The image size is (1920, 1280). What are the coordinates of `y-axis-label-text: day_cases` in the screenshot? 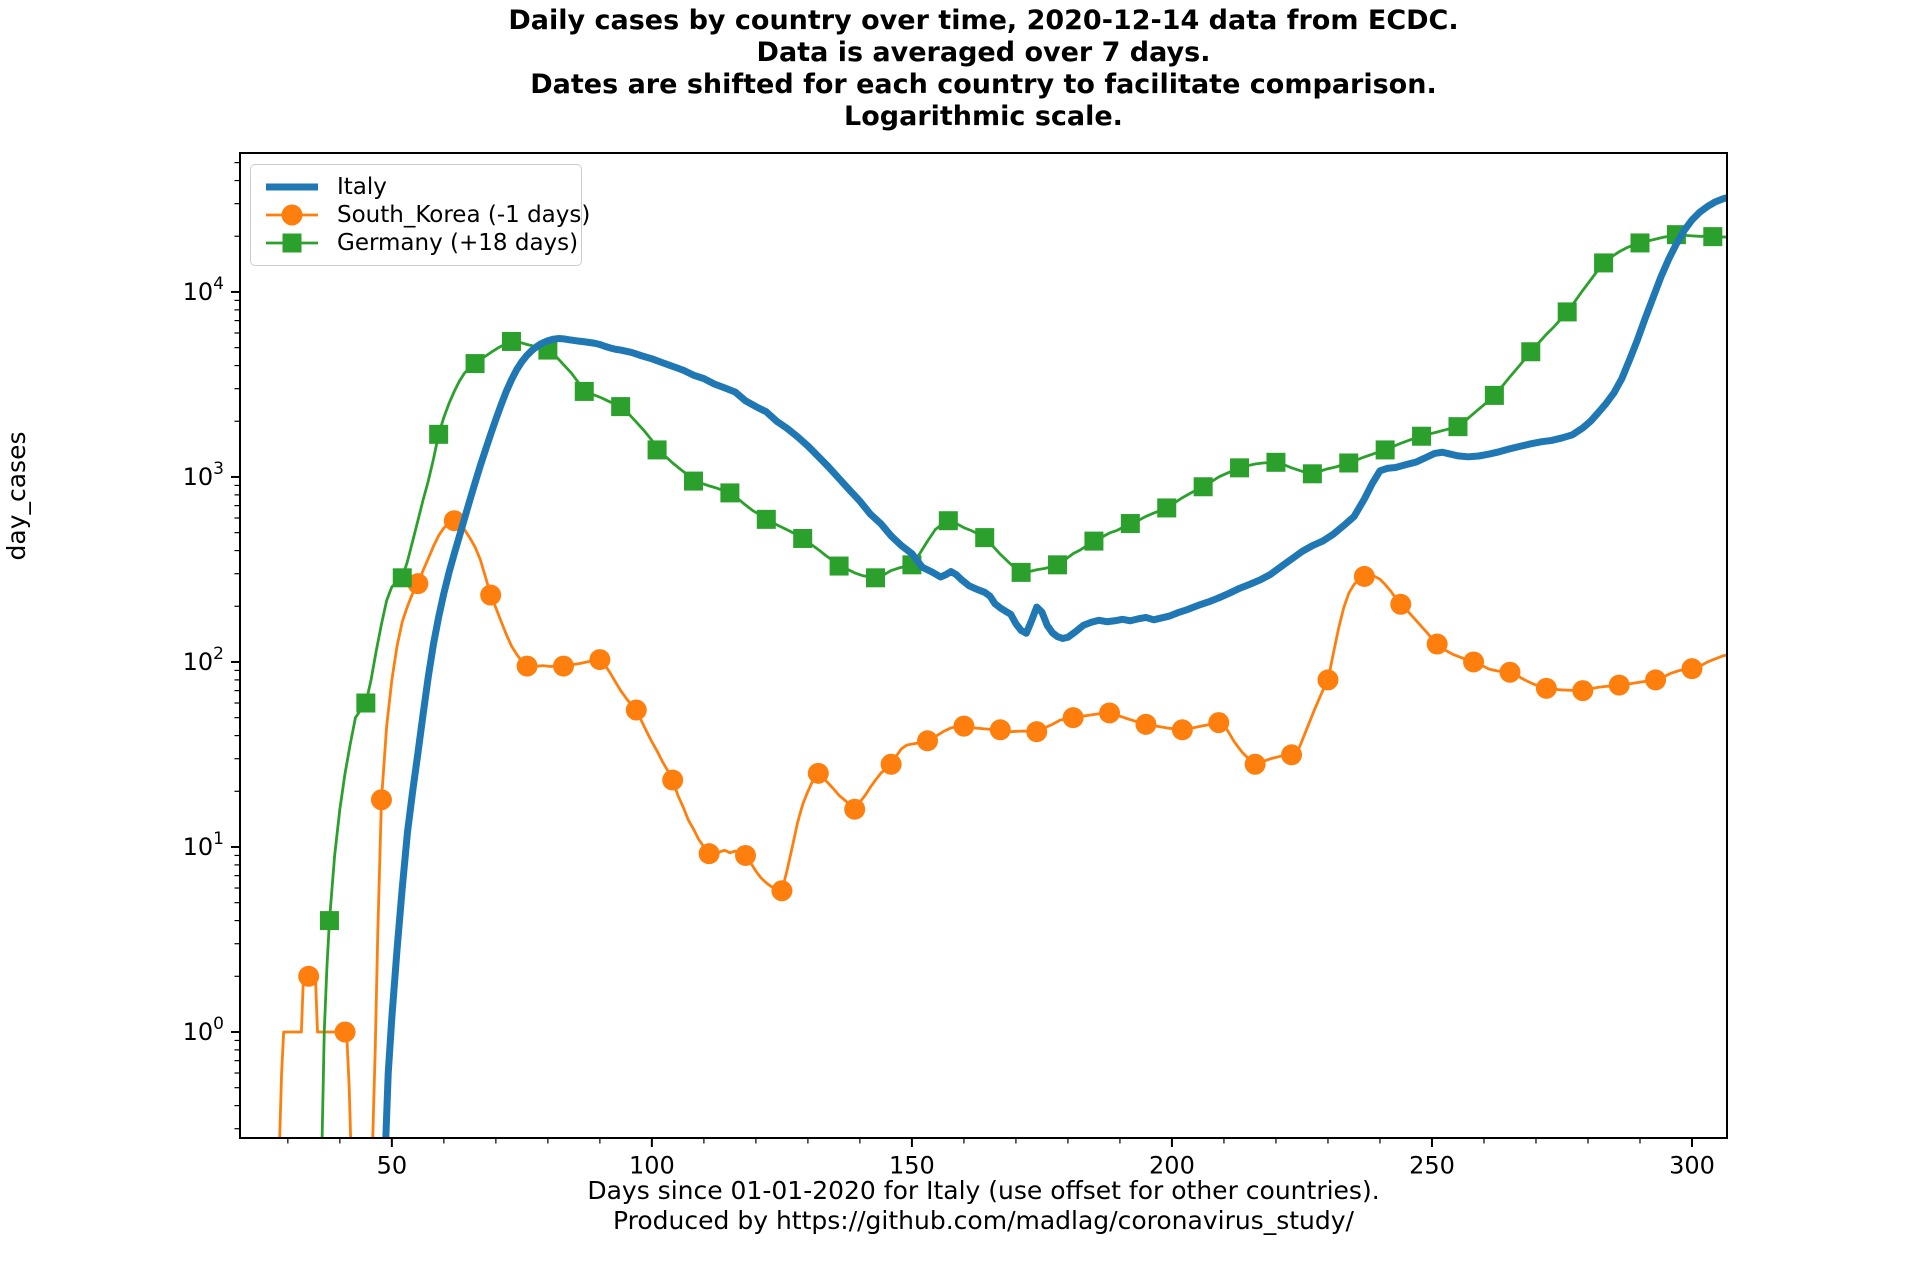 It's located at (16, 496).